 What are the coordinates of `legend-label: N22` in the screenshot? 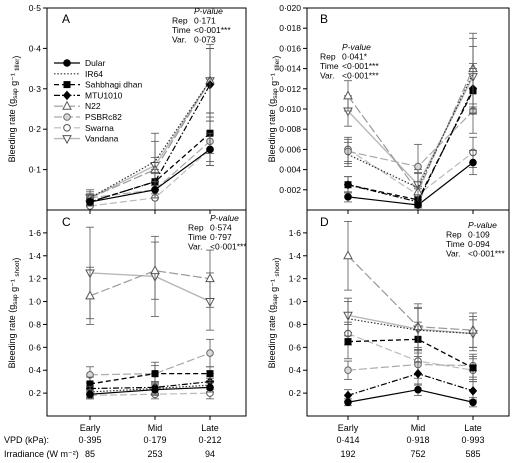 It's located at (93, 106).